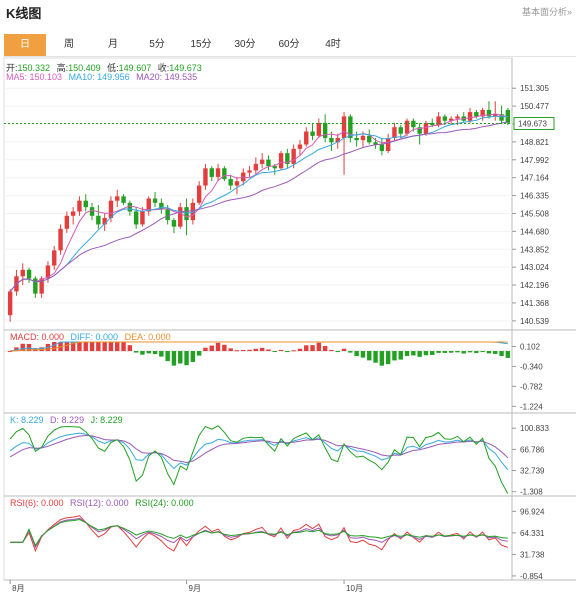 This screenshot has width=580, height=600. What do you see at coordinates (534, 106) in the screenshot?
I see `price-tick-1: 150.477` at bounding box center [534, 106].